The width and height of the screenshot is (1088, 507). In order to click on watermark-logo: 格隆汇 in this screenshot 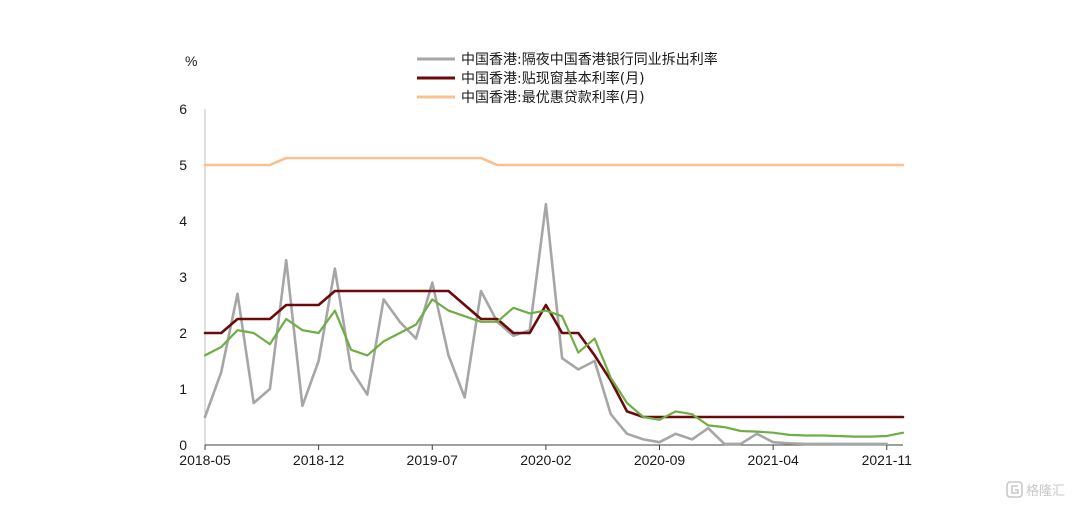, I will do `click(1042, 490)`.